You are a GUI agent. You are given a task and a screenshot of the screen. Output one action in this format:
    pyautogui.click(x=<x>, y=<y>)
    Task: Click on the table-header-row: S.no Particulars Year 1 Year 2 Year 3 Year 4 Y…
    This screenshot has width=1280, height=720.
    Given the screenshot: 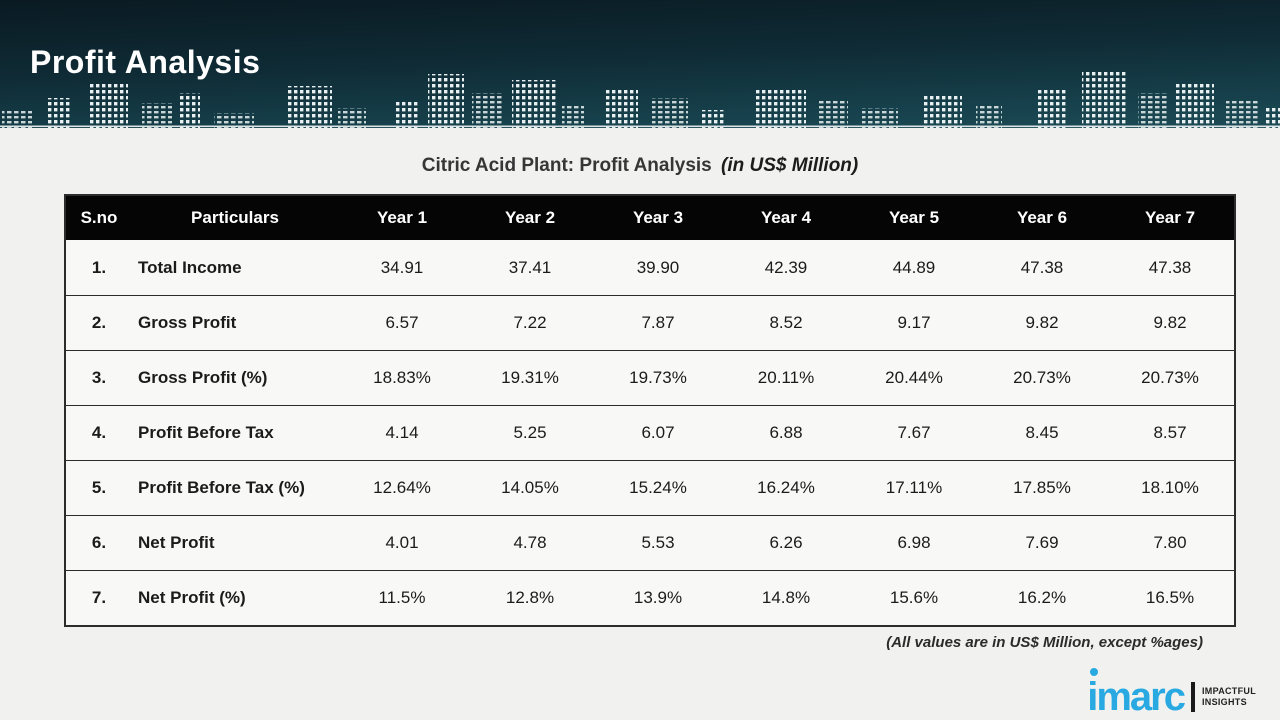 What is the action you would take?
    pyautogui.click(x=650, y=218)
    